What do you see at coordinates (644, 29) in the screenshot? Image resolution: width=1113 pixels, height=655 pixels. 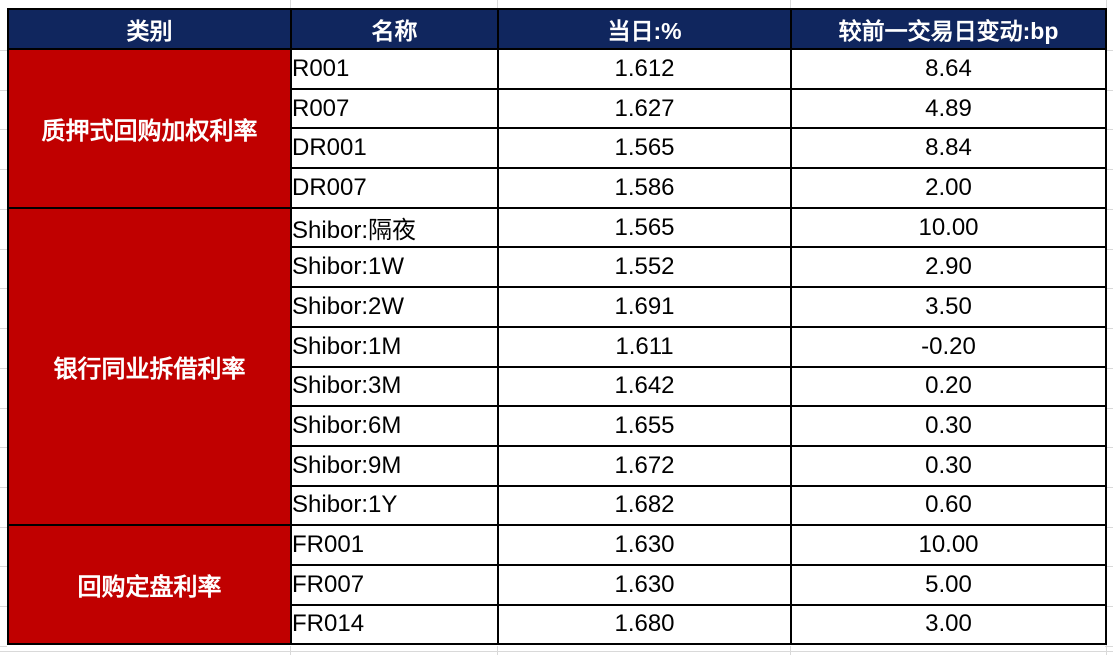 I see `header-today-pct: 当日:%` at bounding box center [644, 29].